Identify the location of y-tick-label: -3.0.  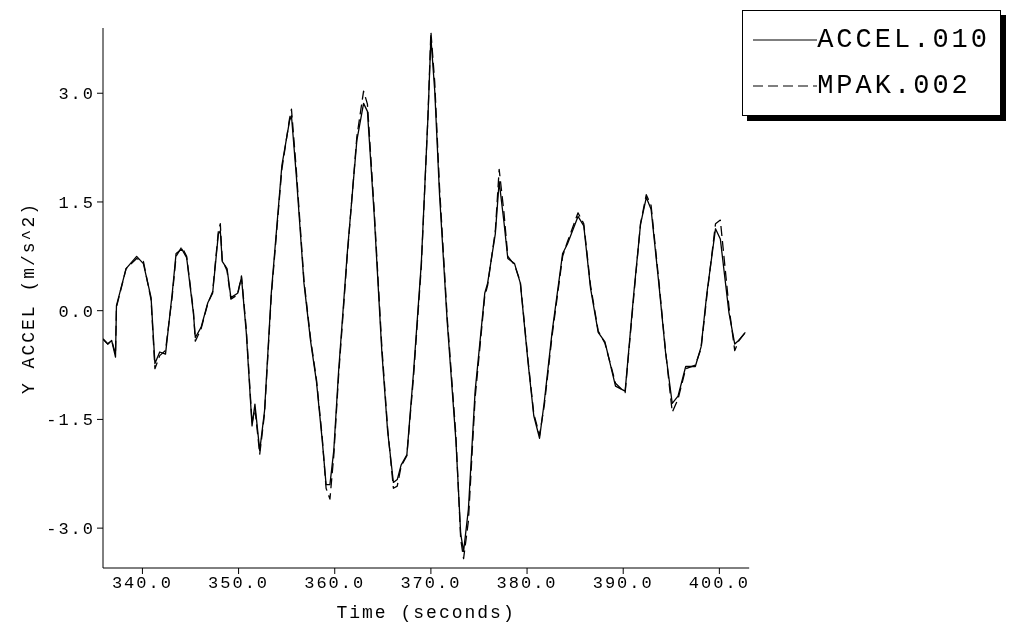
(70, 530).